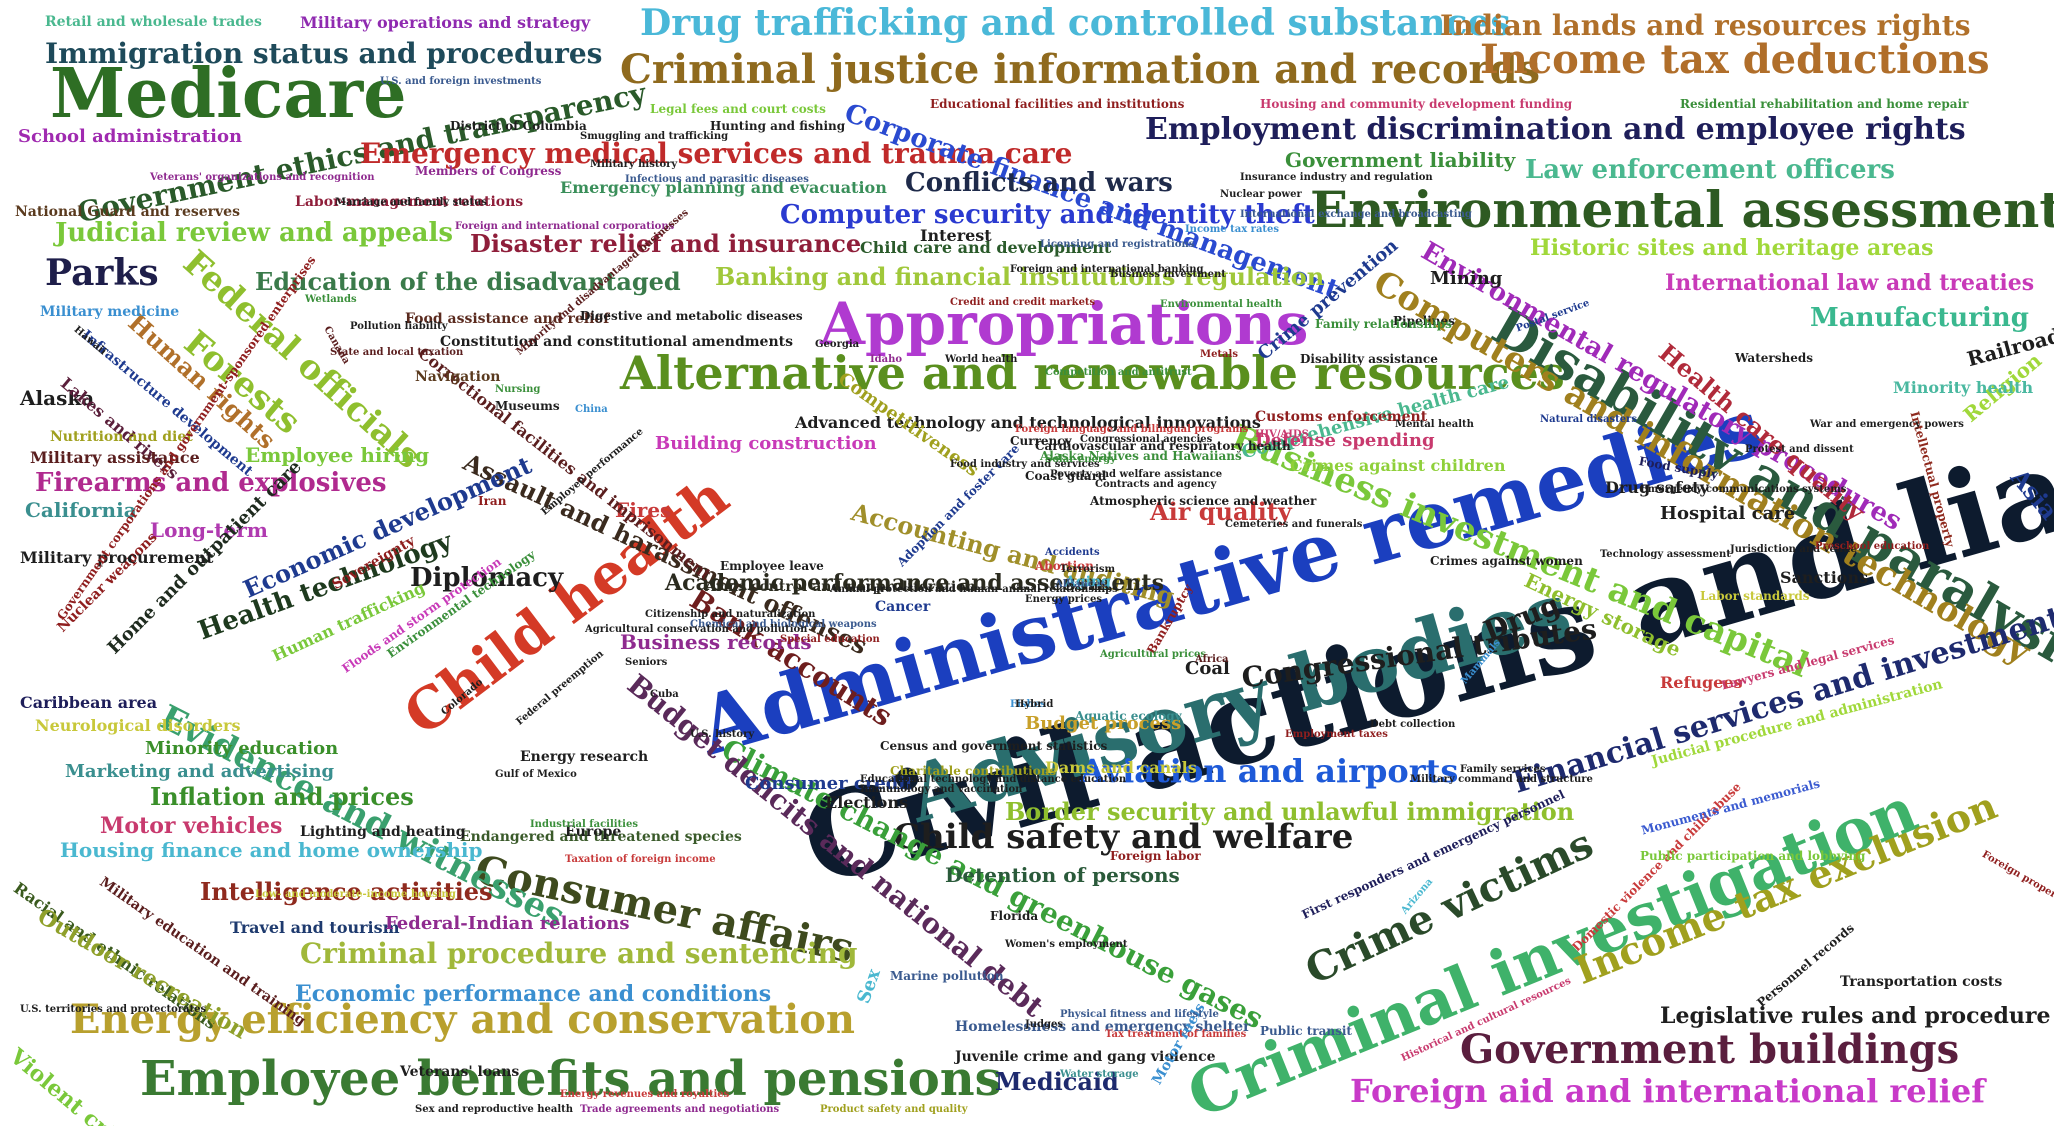 Image resolution: width=2054 pixels, height=1126 pixels. What do you see at coordinates (1887, 424) in the screenshot?
I see `word-war-and-emergency-powers: War and emergency powers` at bounding box center [1887, 424].